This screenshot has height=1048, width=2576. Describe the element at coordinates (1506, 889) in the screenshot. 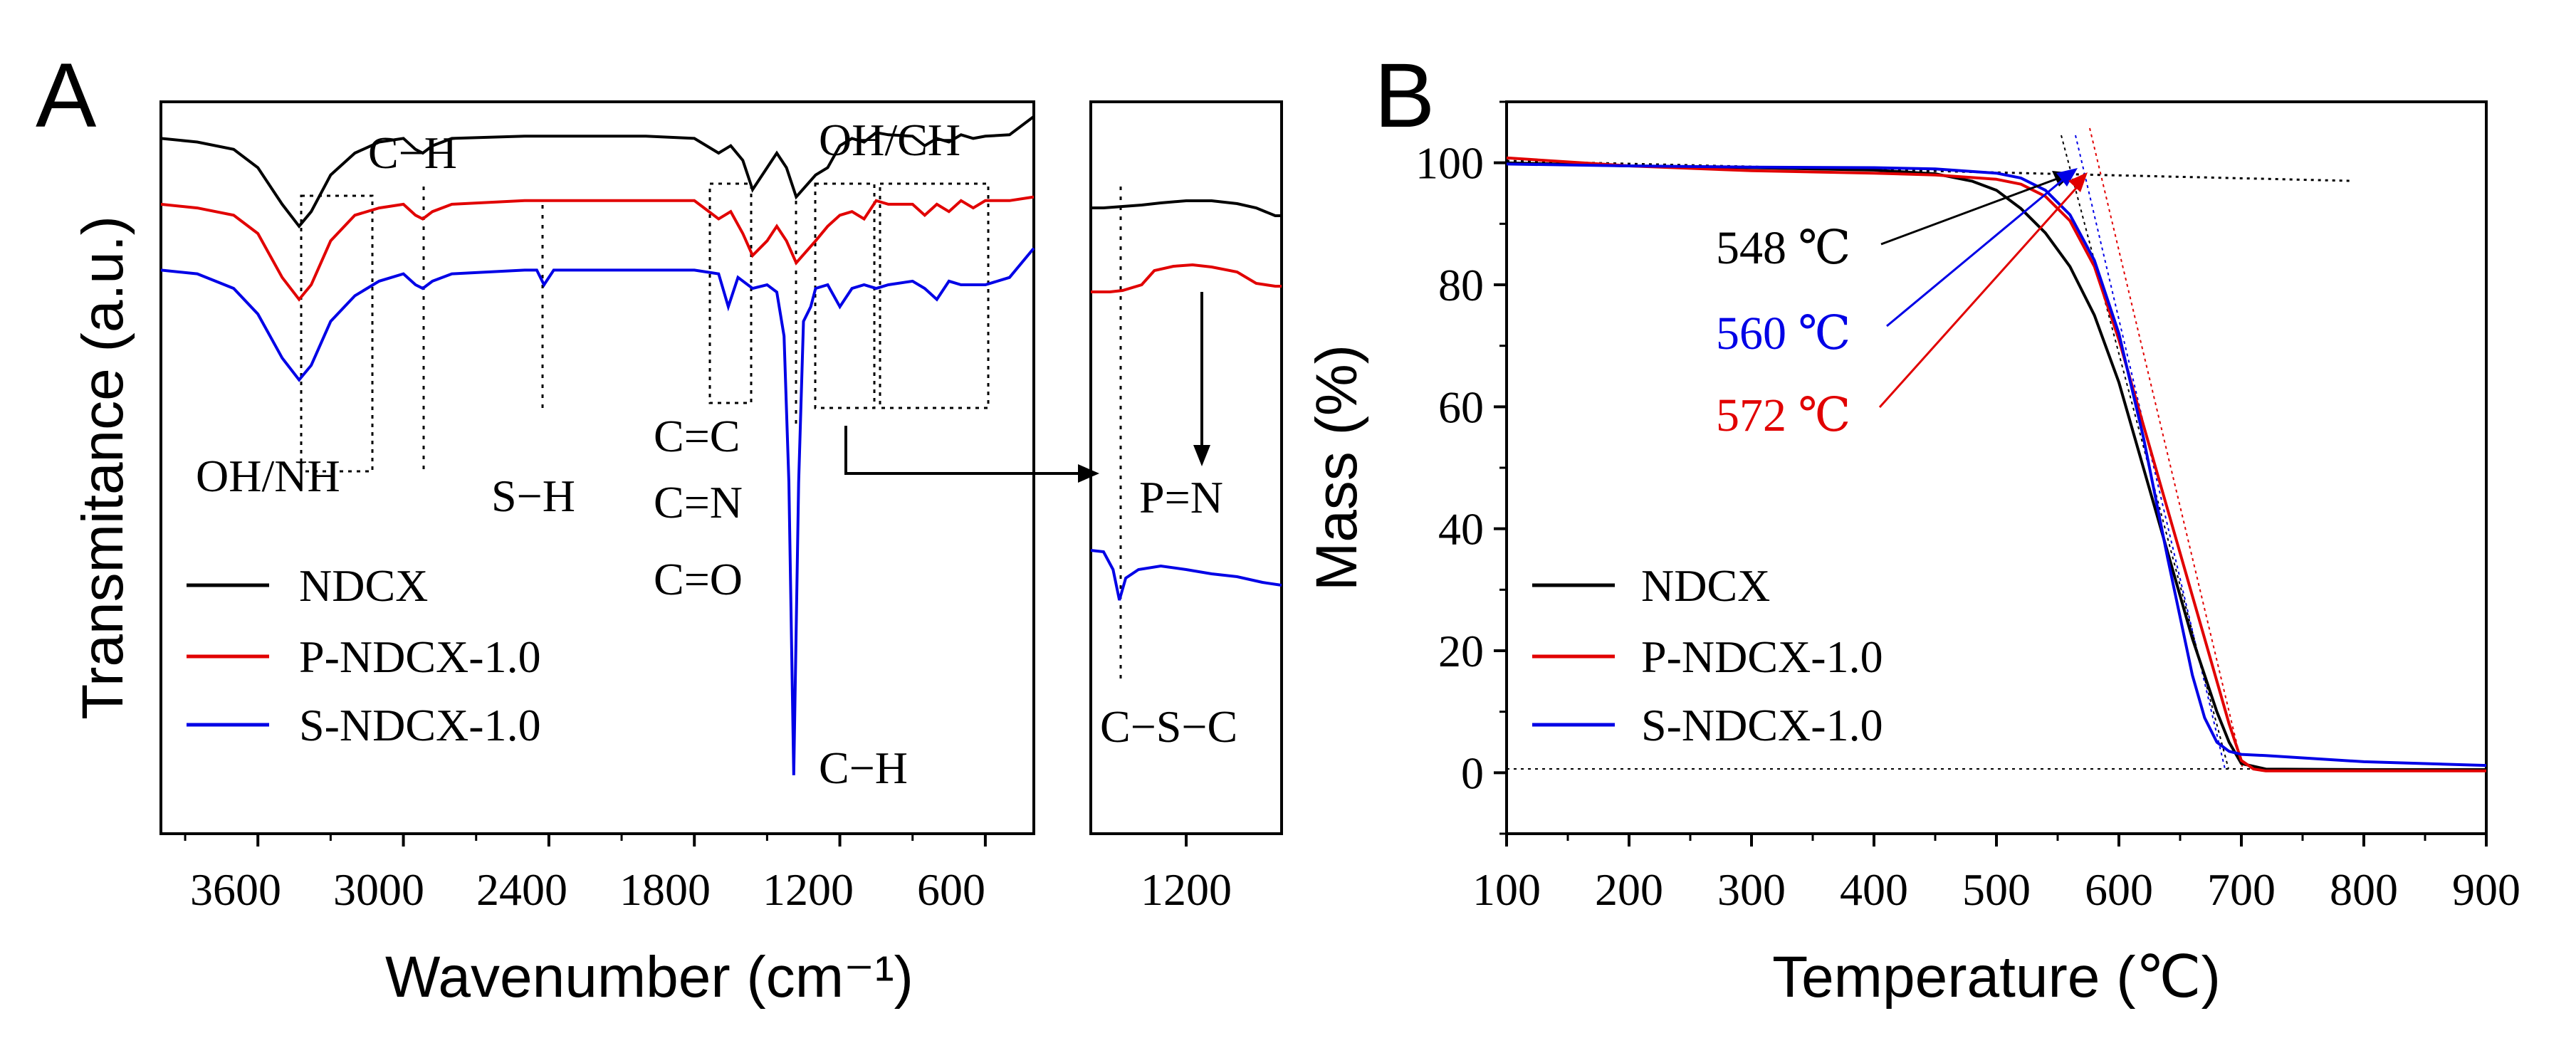

I see `b-x-tick-label: 100` at that location.